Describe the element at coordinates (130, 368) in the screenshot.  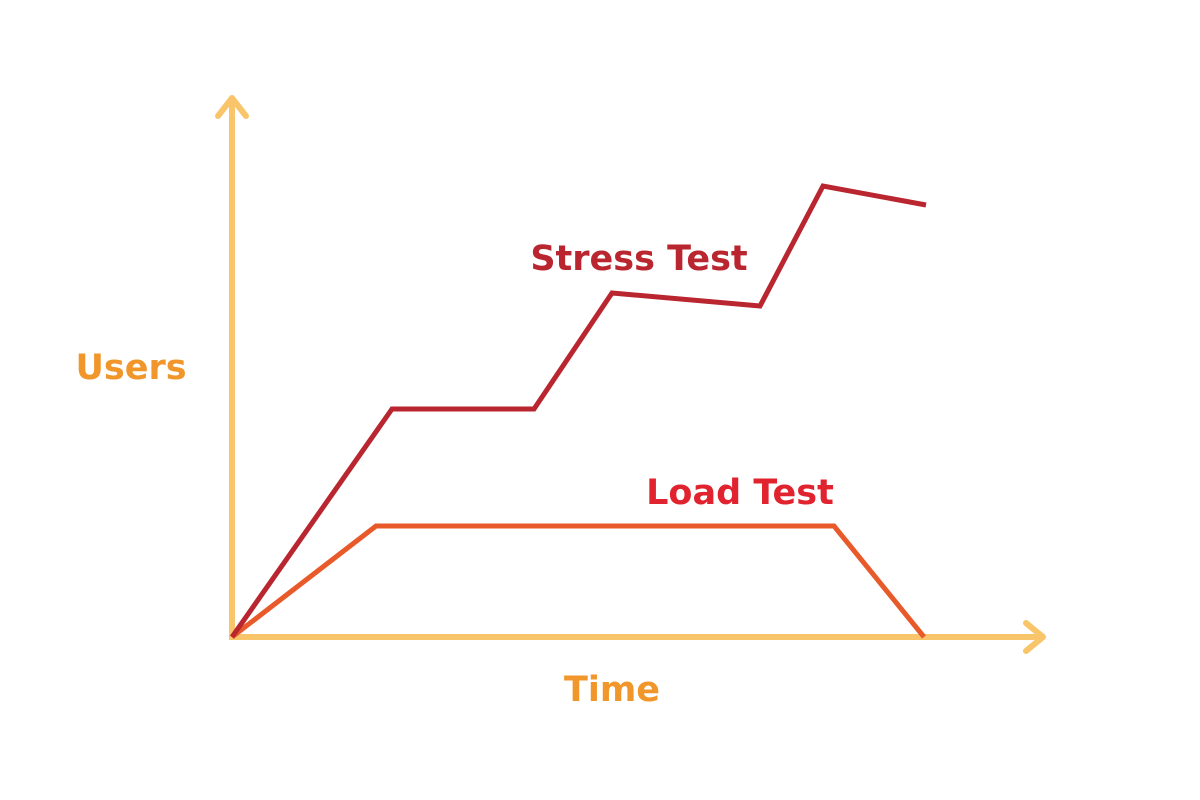
I see `y-axis-label: Users` at that location.